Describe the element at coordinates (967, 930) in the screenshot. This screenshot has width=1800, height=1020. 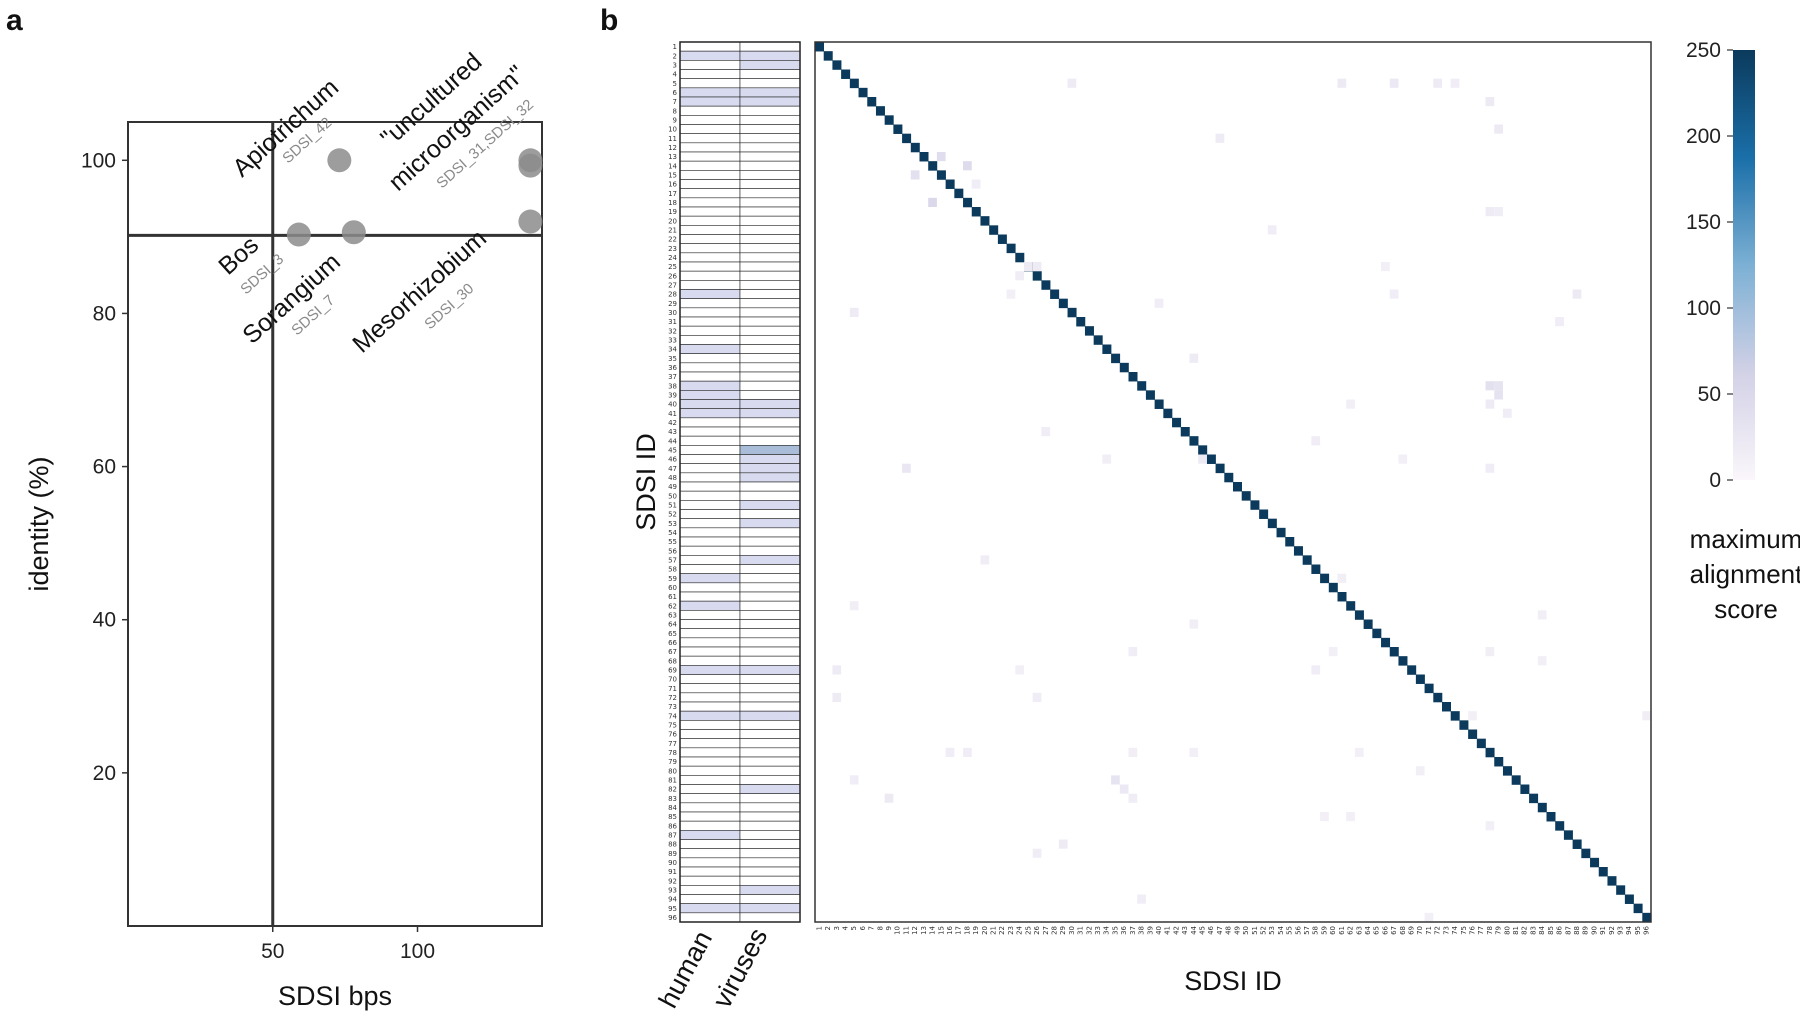
I see `heatmap-x-tick-label: 18` at that location.